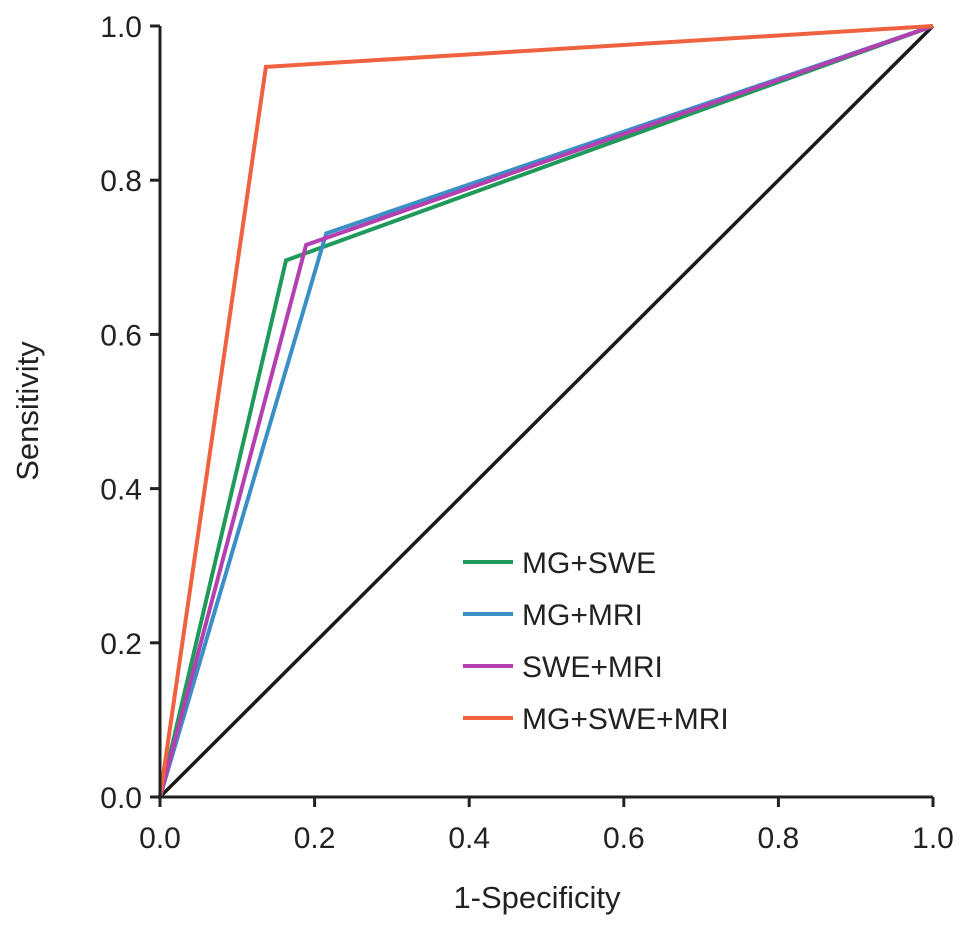  Describe the element at coordinates (589, 563) in the screenshot. I see `legend-label: MG+SWE` at that location.